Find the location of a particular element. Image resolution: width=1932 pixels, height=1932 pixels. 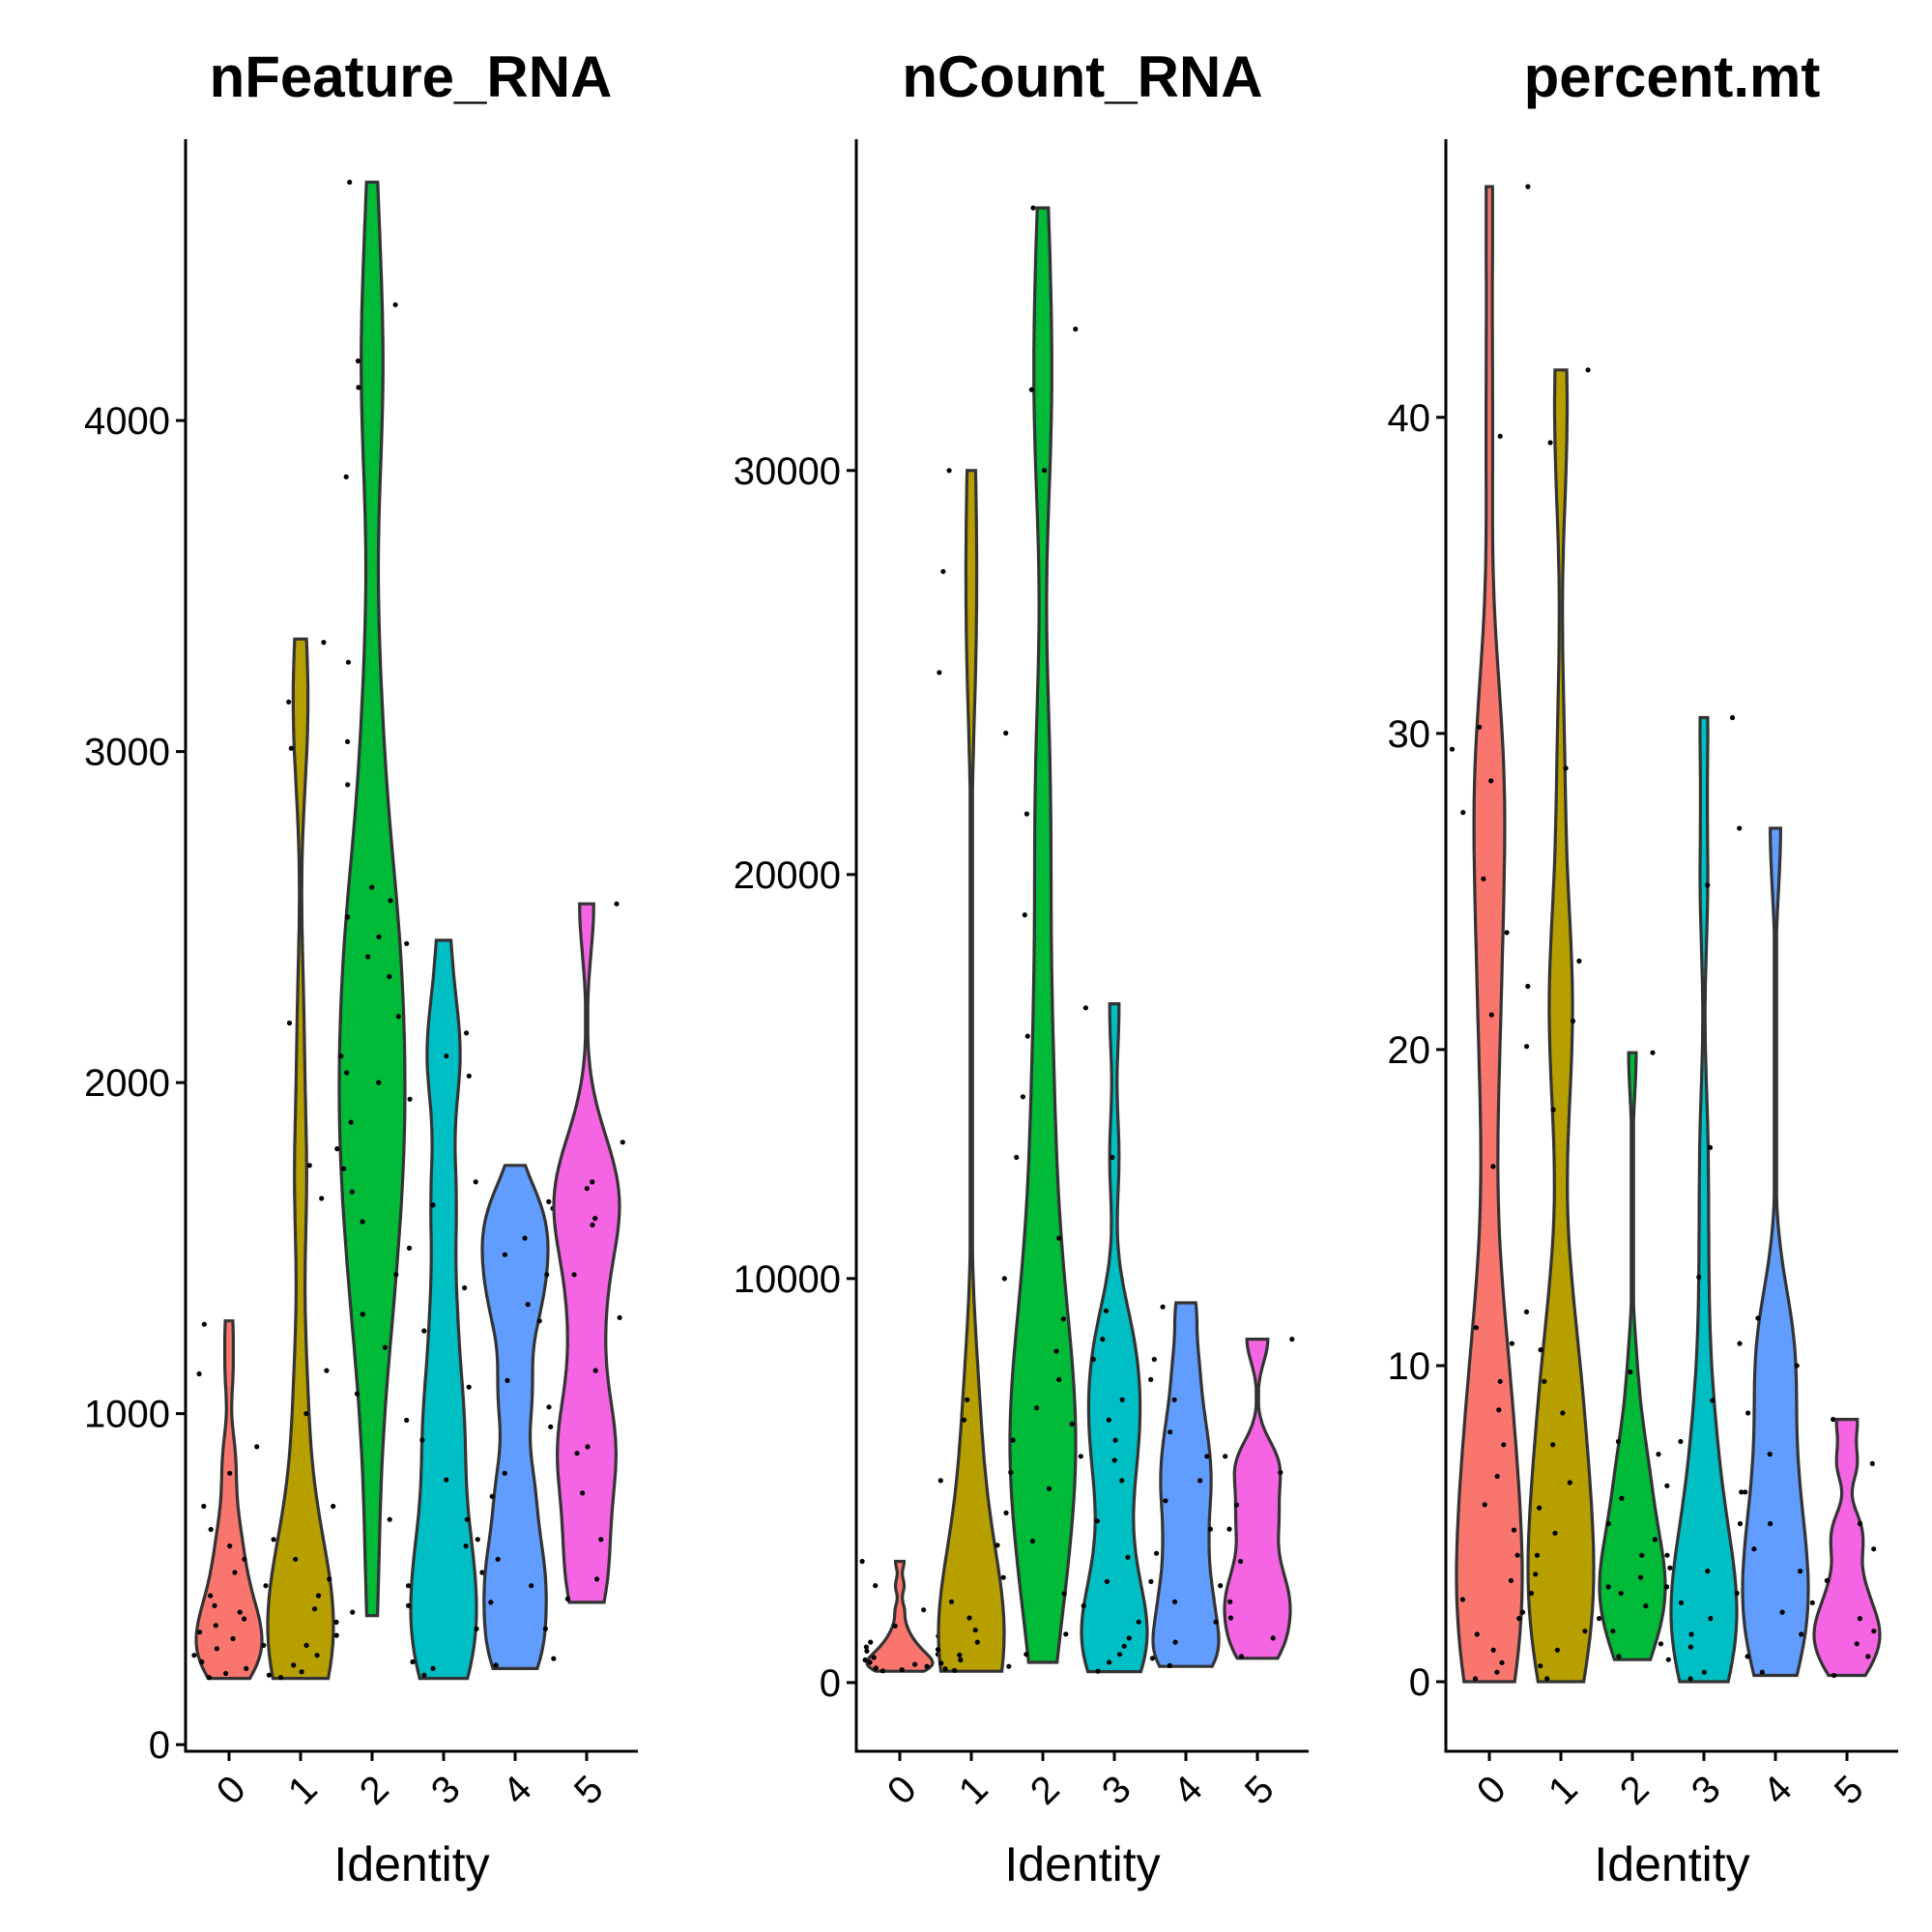

panel-title: nFeature_RNA is located at coordinates (411, 76).